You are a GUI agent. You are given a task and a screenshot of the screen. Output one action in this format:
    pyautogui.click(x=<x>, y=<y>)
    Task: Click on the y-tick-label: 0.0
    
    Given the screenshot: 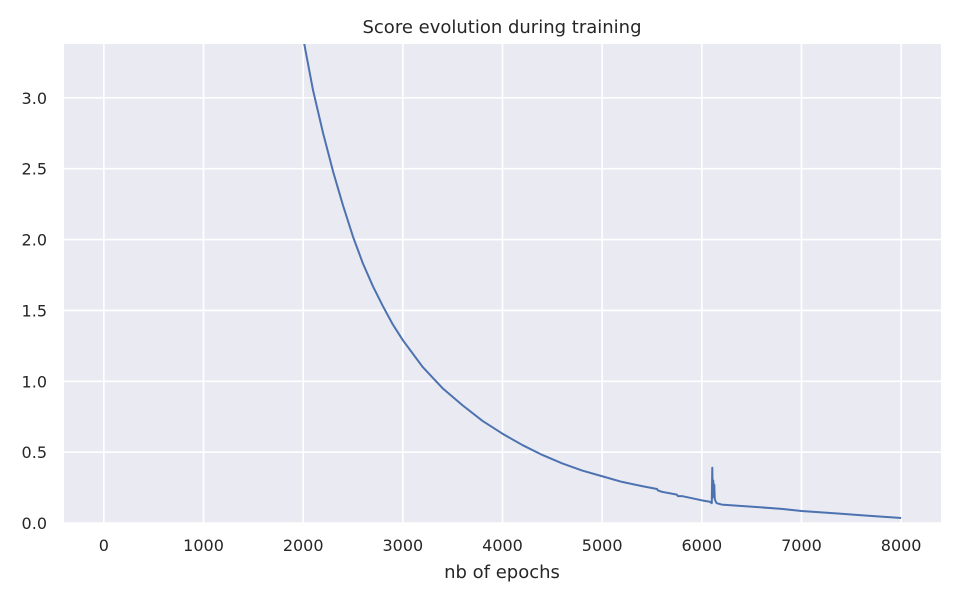 What is the action you would take?
    pyautogui.click(x=34, y=523)
    